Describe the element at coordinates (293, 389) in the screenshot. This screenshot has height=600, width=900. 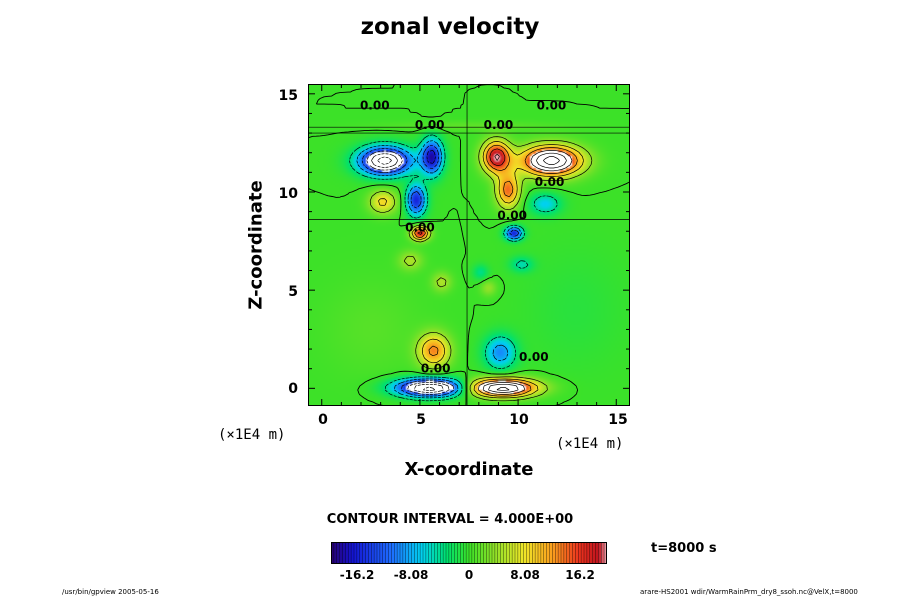
I see `y-tick-label: 0` at that location.